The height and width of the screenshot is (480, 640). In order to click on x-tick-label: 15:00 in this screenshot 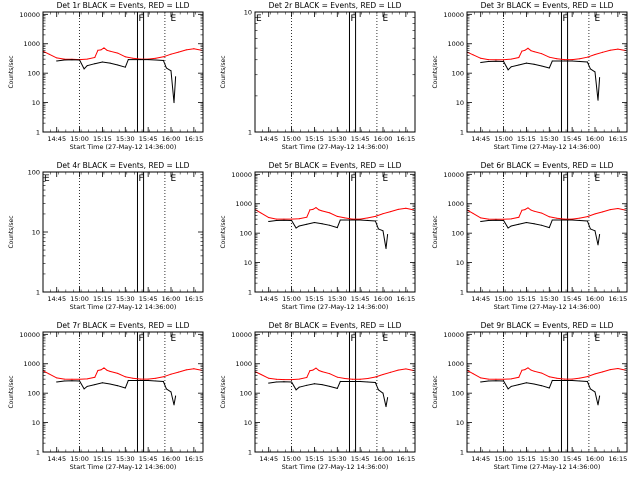, I will do `click(291, 139)`.